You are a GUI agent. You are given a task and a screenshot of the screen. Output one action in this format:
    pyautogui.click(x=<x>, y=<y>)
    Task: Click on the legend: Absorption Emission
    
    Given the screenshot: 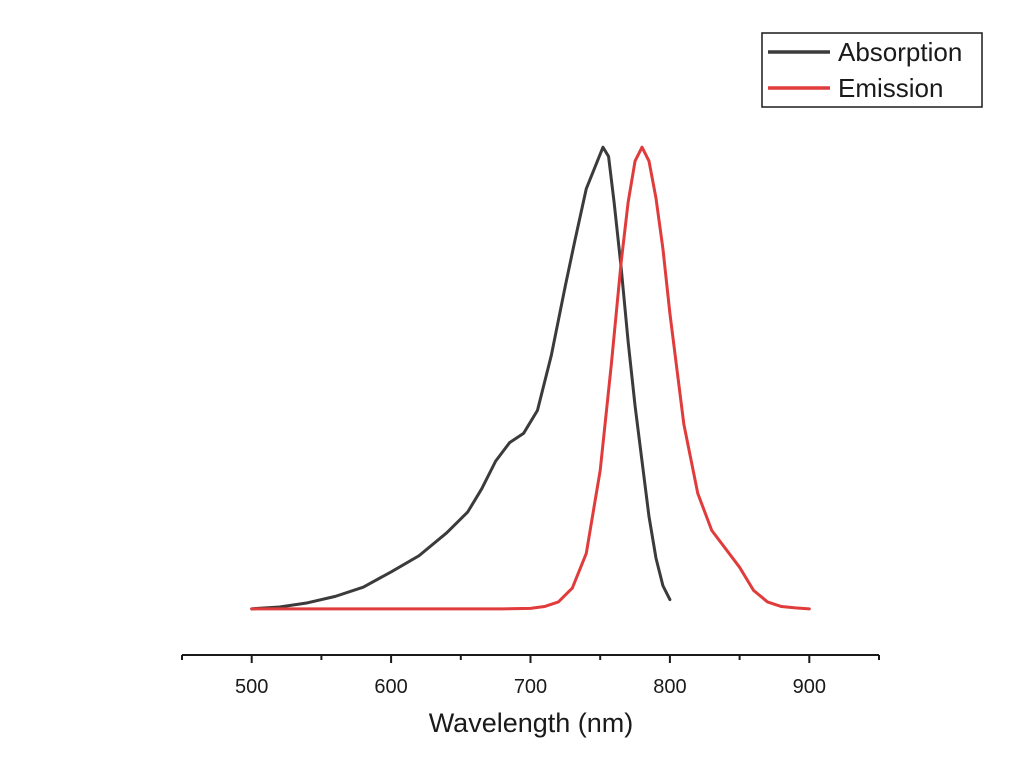 What is the action you would take?
    pyautogui.click(x=872, y=70)
    